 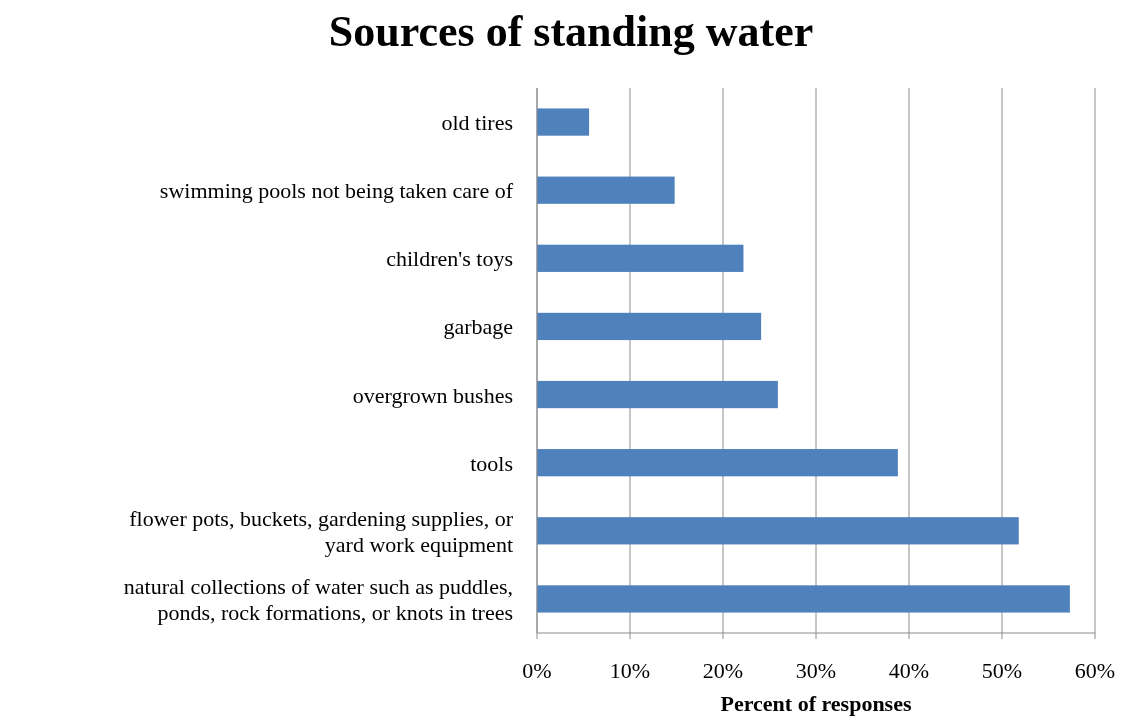 I want to click on x-tick-label: 20%, so click(x=723, y=670).